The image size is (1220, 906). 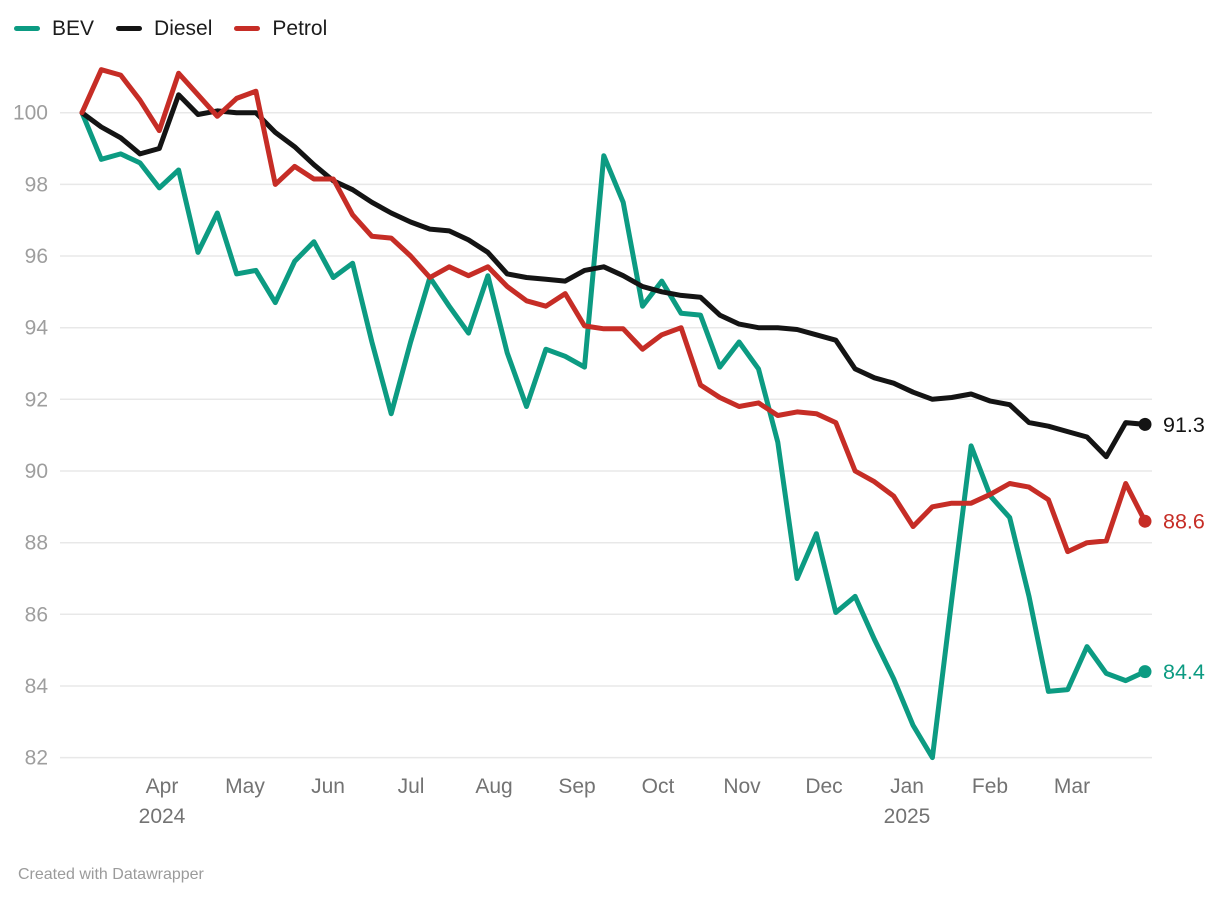 I want to click on bev-line-swatch-icon, so click(x=27, y=28).